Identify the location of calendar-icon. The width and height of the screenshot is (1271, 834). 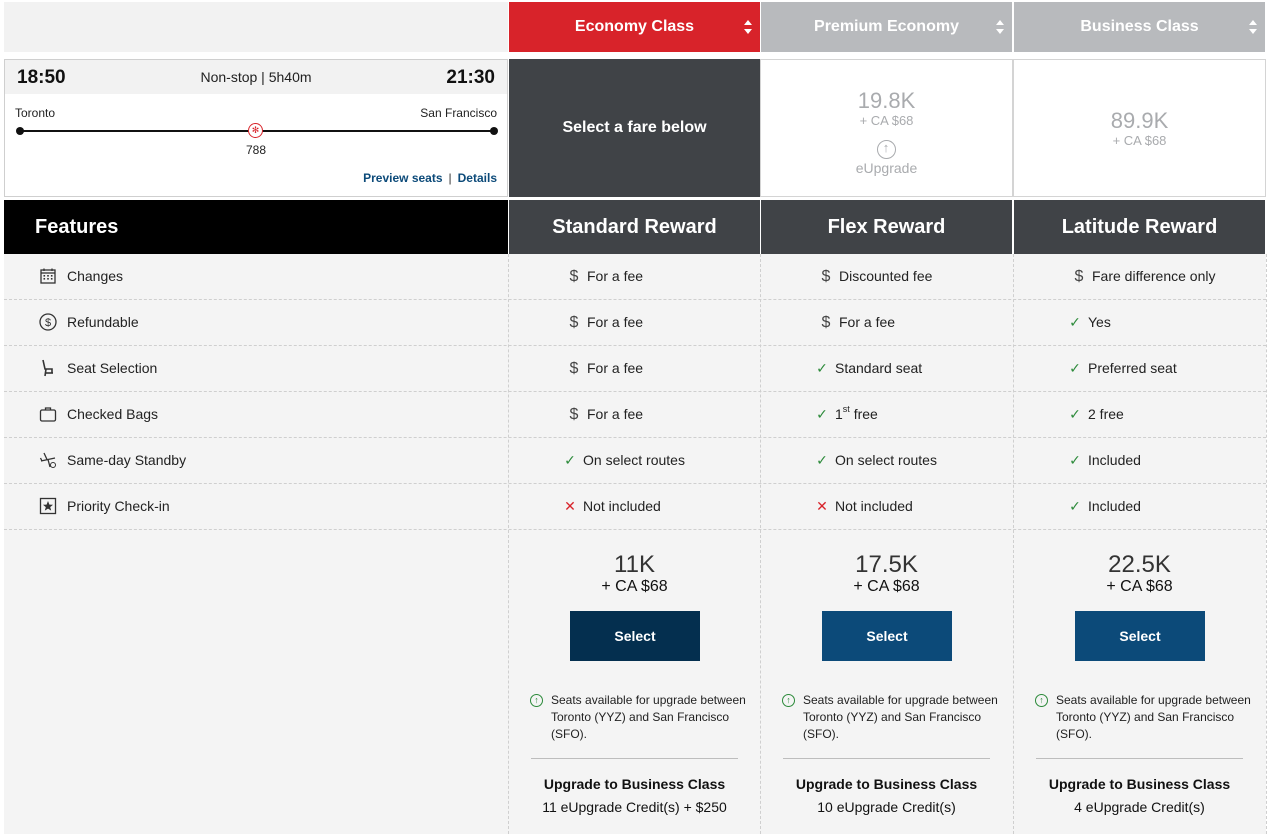
(48, 276).